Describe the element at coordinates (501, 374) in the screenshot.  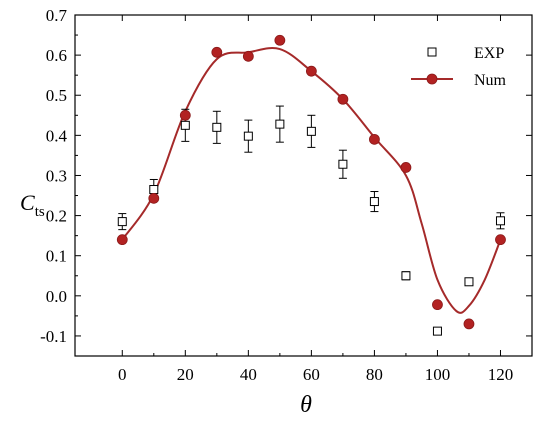
I see `x-tick-label: 120` at that location.